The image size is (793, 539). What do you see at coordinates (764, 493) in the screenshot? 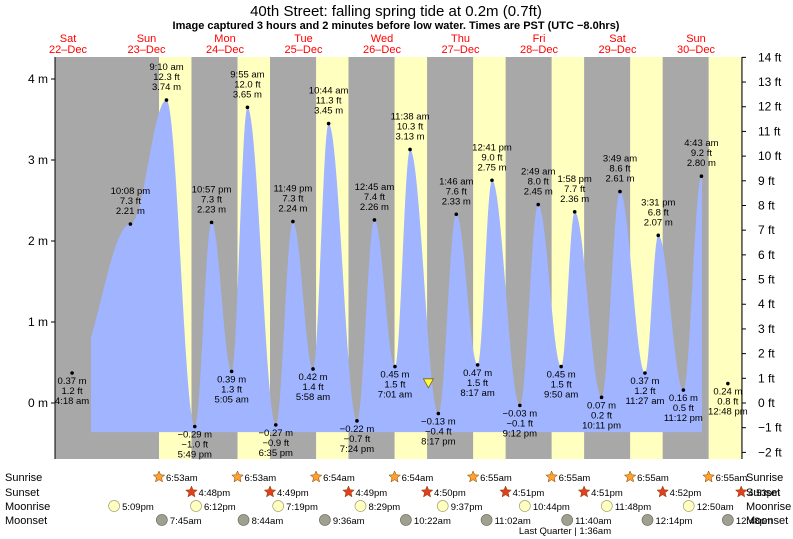
I see `sunset-time: 4:53pm` at bounding box center [764, 493].